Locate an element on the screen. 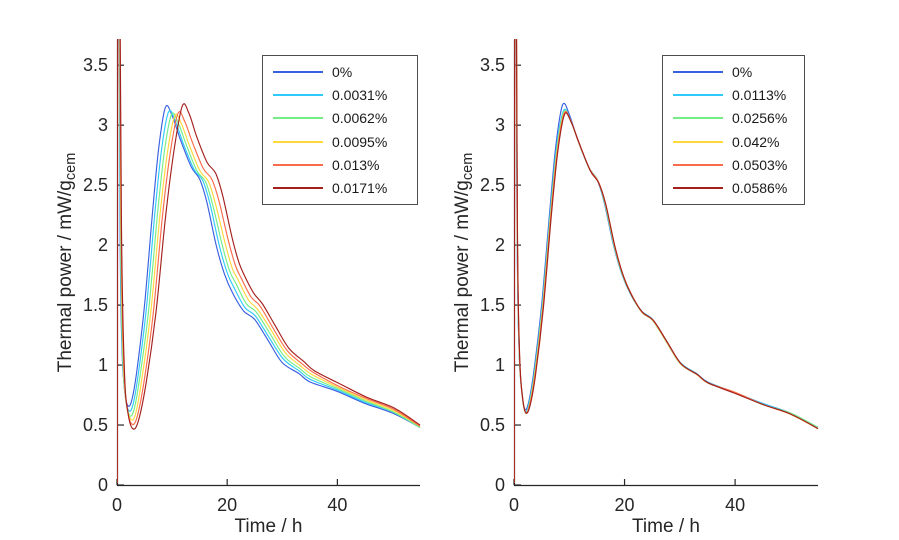 Image resolution: width=899 pixels, height=540 pixels. legend-item: 0.013% is located at coordinates (340, 164).